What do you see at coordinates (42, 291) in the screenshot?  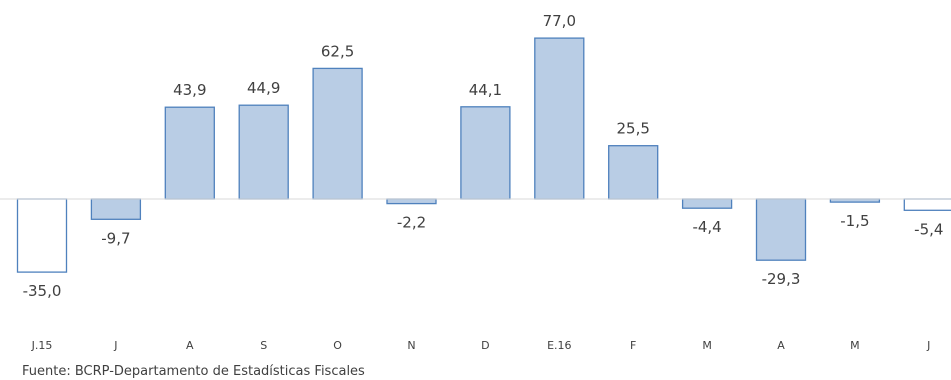 I see `data-label: -35,0` at bounding box center [42, 291].